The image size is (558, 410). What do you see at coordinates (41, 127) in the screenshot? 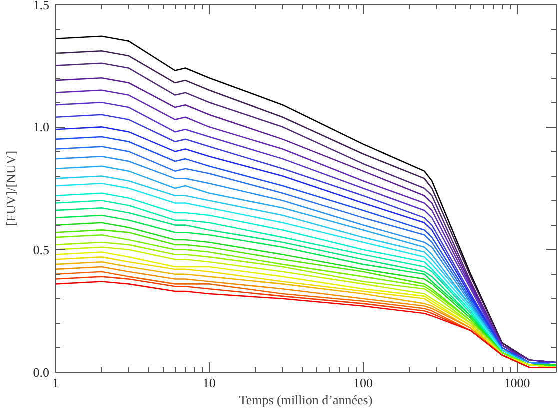
I see `y-tick-label: 1.0` at bounding box center [41, 127].